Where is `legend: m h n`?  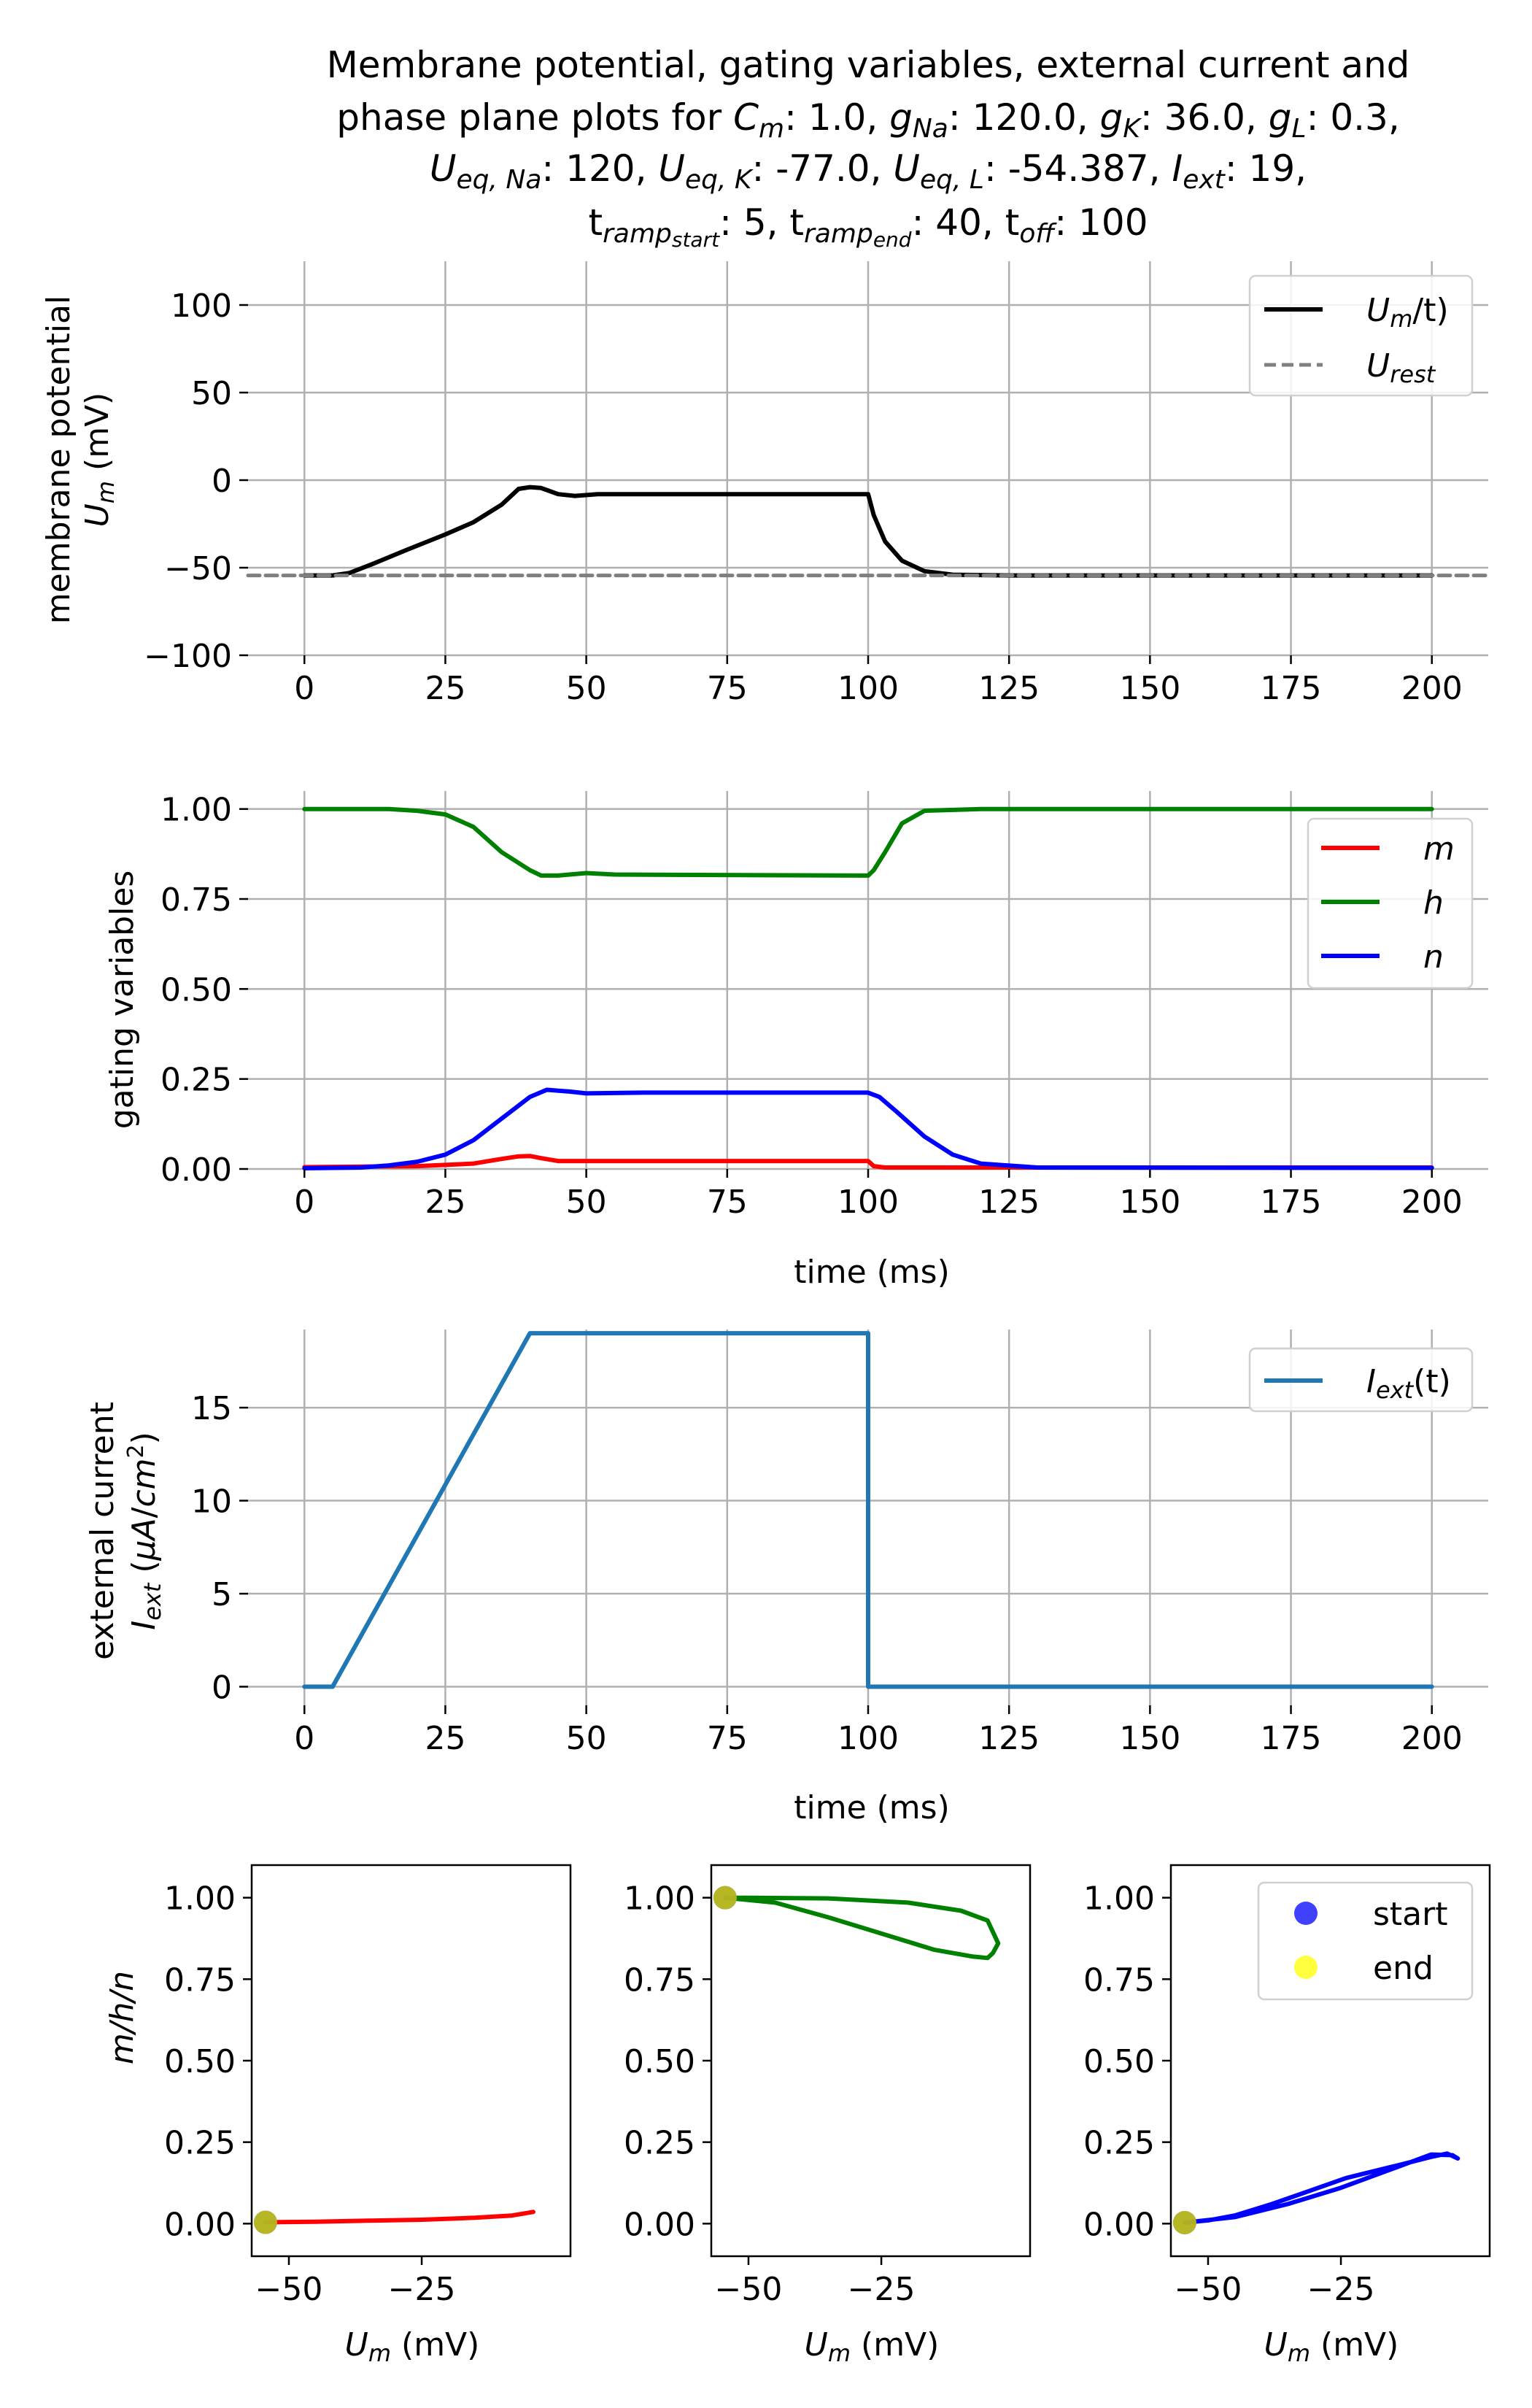 legend: m h n is located at coordinates (1391, 903).